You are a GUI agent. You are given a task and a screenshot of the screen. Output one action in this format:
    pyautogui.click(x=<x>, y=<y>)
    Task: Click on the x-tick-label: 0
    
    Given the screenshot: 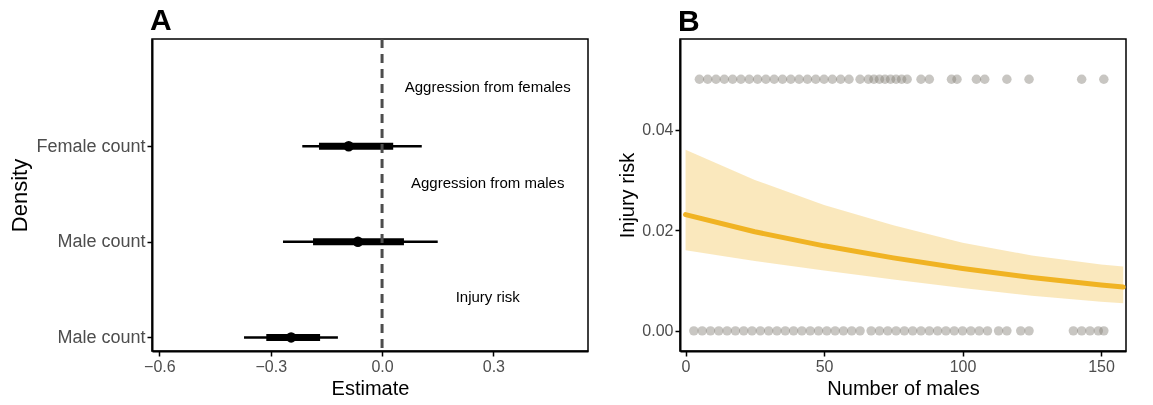 What is the action you would take?
    pyautogui.click(x=686, y=366)
    